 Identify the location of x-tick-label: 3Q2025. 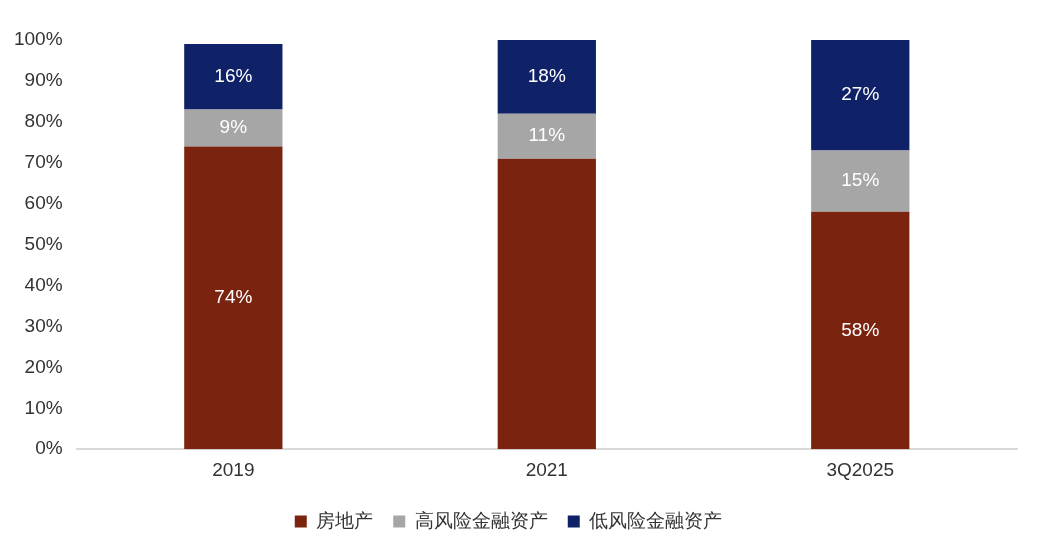
(860, 469).